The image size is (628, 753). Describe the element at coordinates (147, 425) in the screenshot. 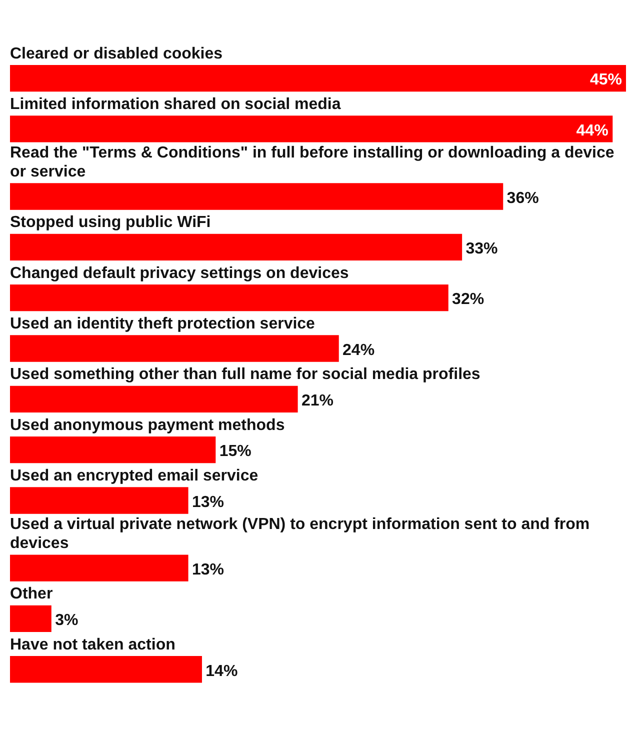

I see `y-tick-label: Used anonymous payment methods` at that location.